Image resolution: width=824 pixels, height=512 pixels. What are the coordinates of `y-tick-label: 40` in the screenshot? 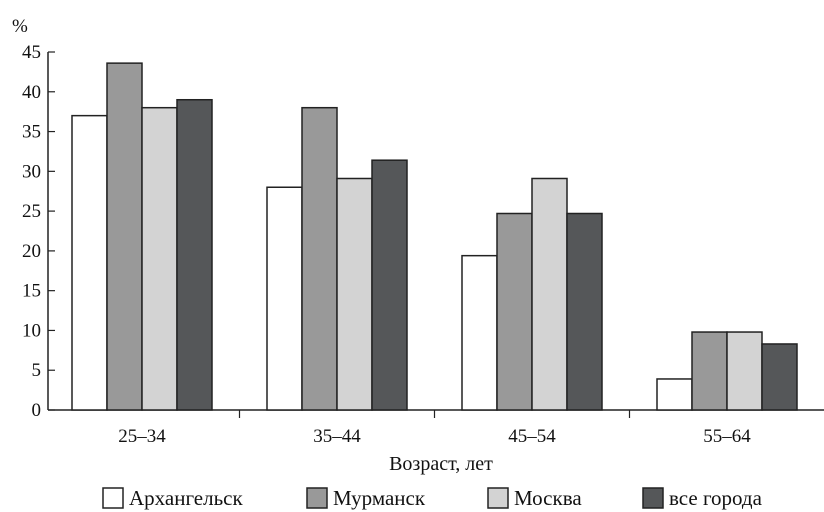 It's located at (31, 92).